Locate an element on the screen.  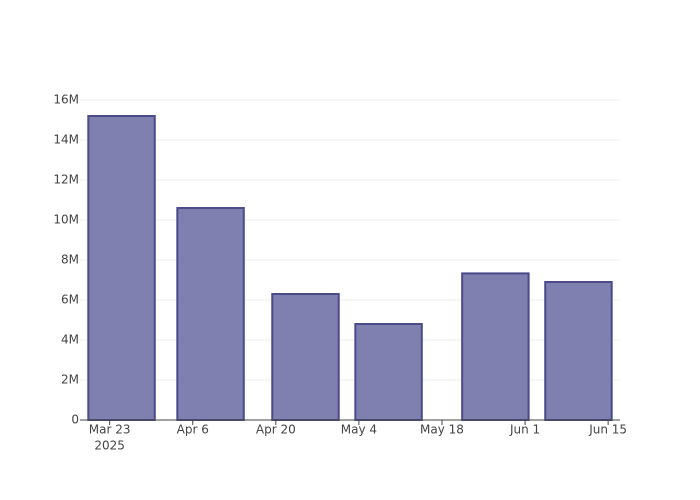
y-tick-label: 8M is located at coordinates (70, 260).